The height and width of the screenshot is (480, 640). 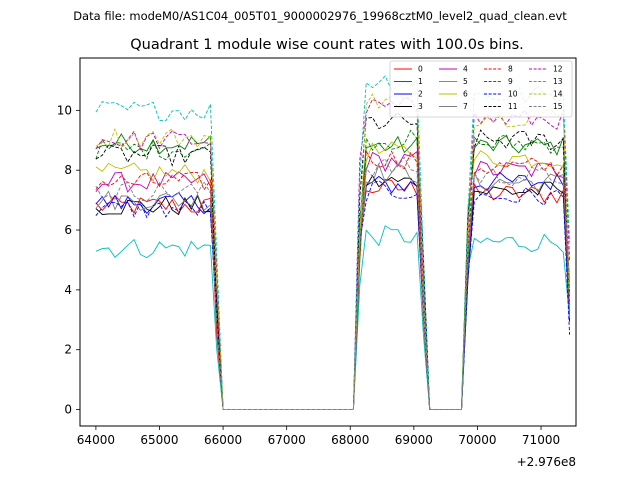 What do you see at coordinates (318, 436) in the screenshot?
I see `x-axis: 64000 65000 66000 67000 68000 69000 70000 71000` at bounding box center [318, 436].